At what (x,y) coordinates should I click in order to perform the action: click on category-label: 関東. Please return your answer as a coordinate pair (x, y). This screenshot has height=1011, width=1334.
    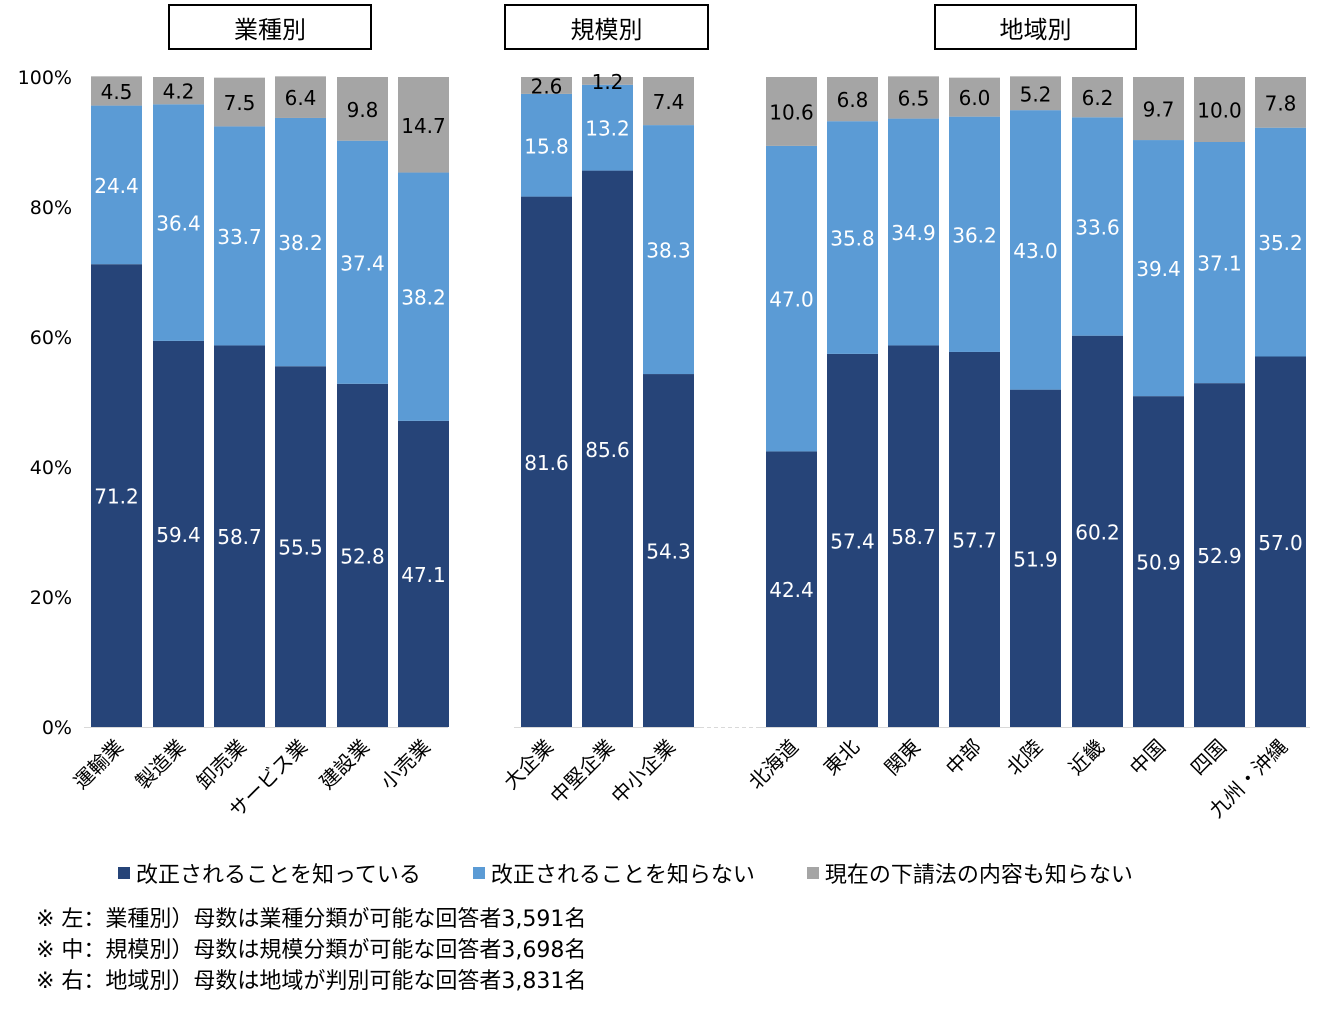
    Looking at the image, I should click on (902, 757).